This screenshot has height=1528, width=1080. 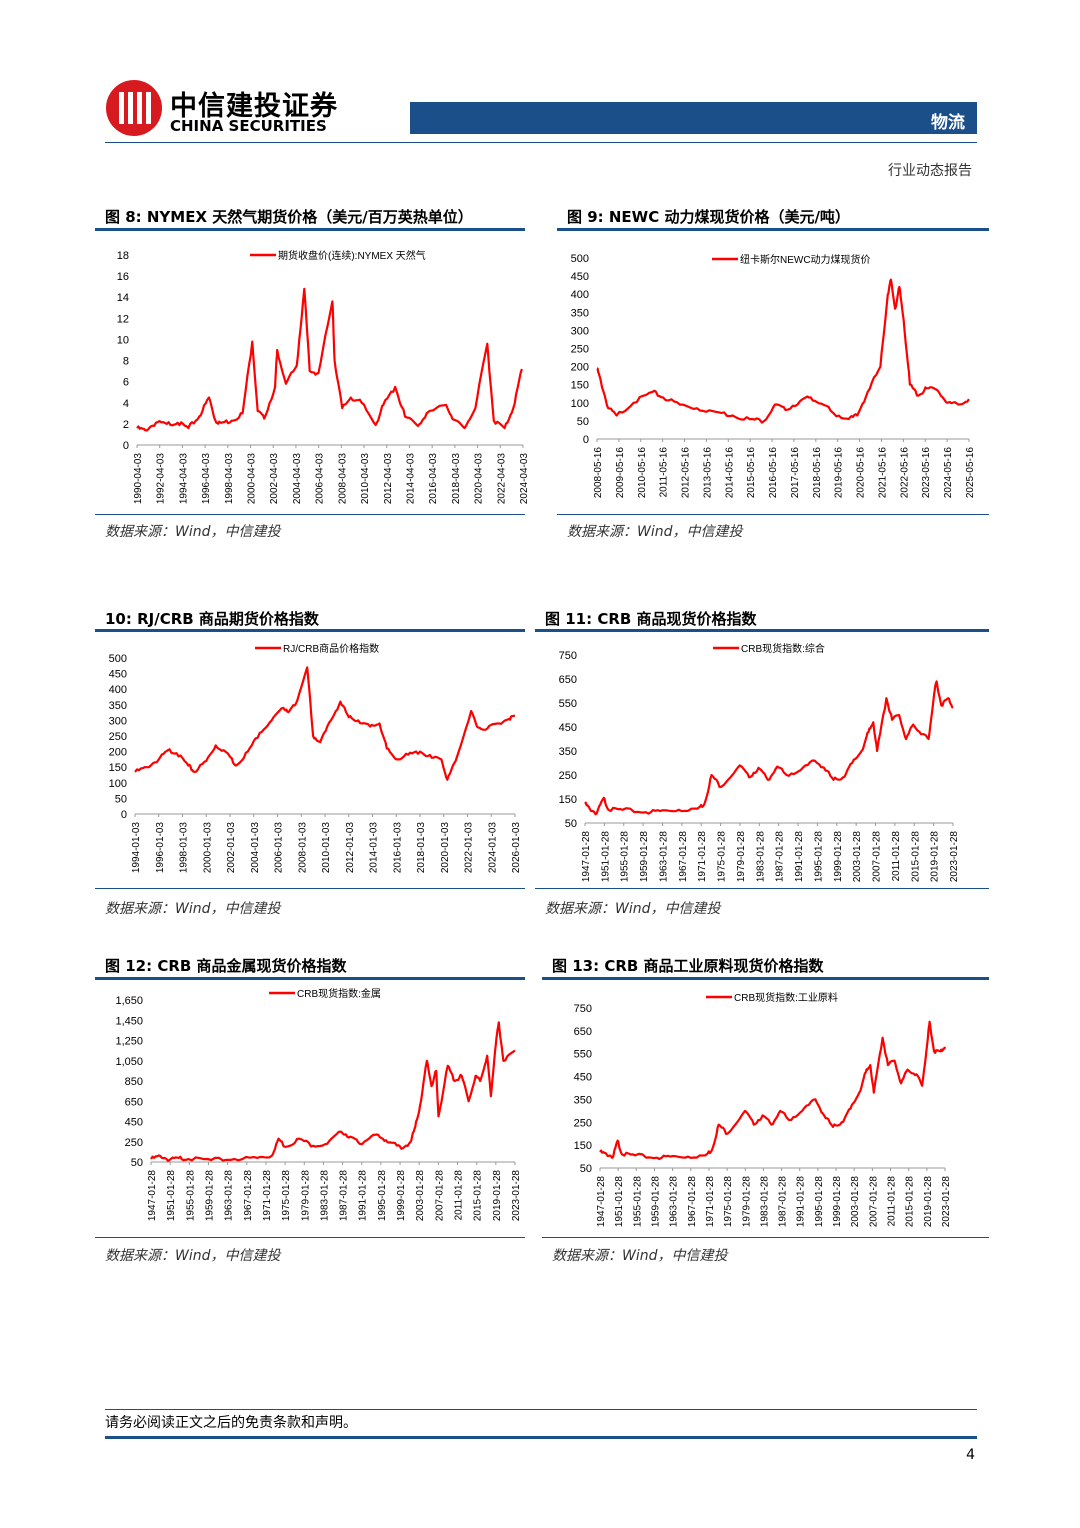 I want to click on figure-11-bottom-rule, so click(x=762, y=888).